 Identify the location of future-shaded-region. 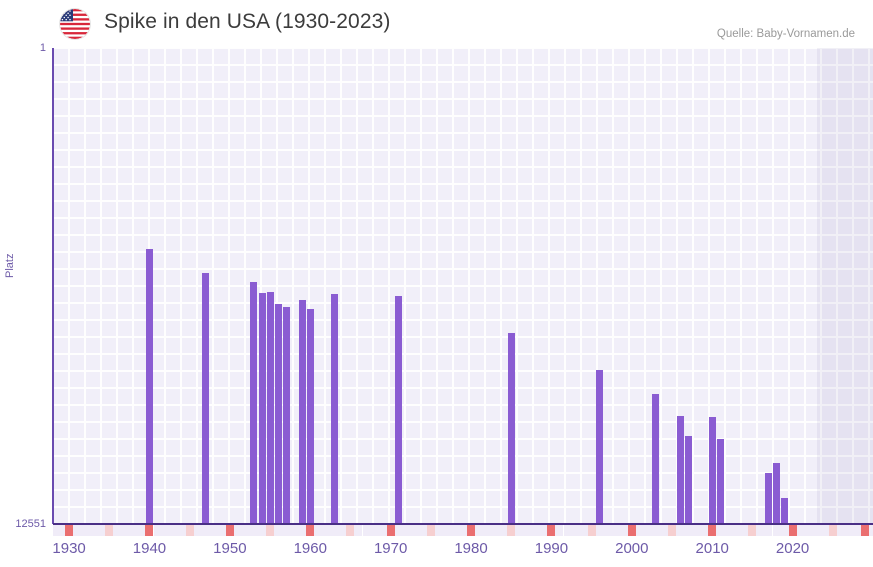
(844, 286).